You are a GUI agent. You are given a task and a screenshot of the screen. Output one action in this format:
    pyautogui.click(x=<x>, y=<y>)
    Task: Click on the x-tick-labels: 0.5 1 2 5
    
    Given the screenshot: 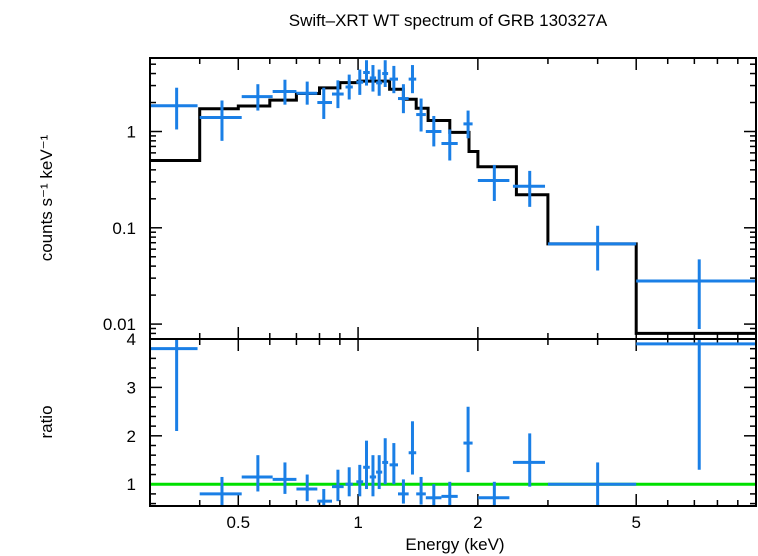 What is the action you would take?
    pyautogui.click(x=433, y=522)
    